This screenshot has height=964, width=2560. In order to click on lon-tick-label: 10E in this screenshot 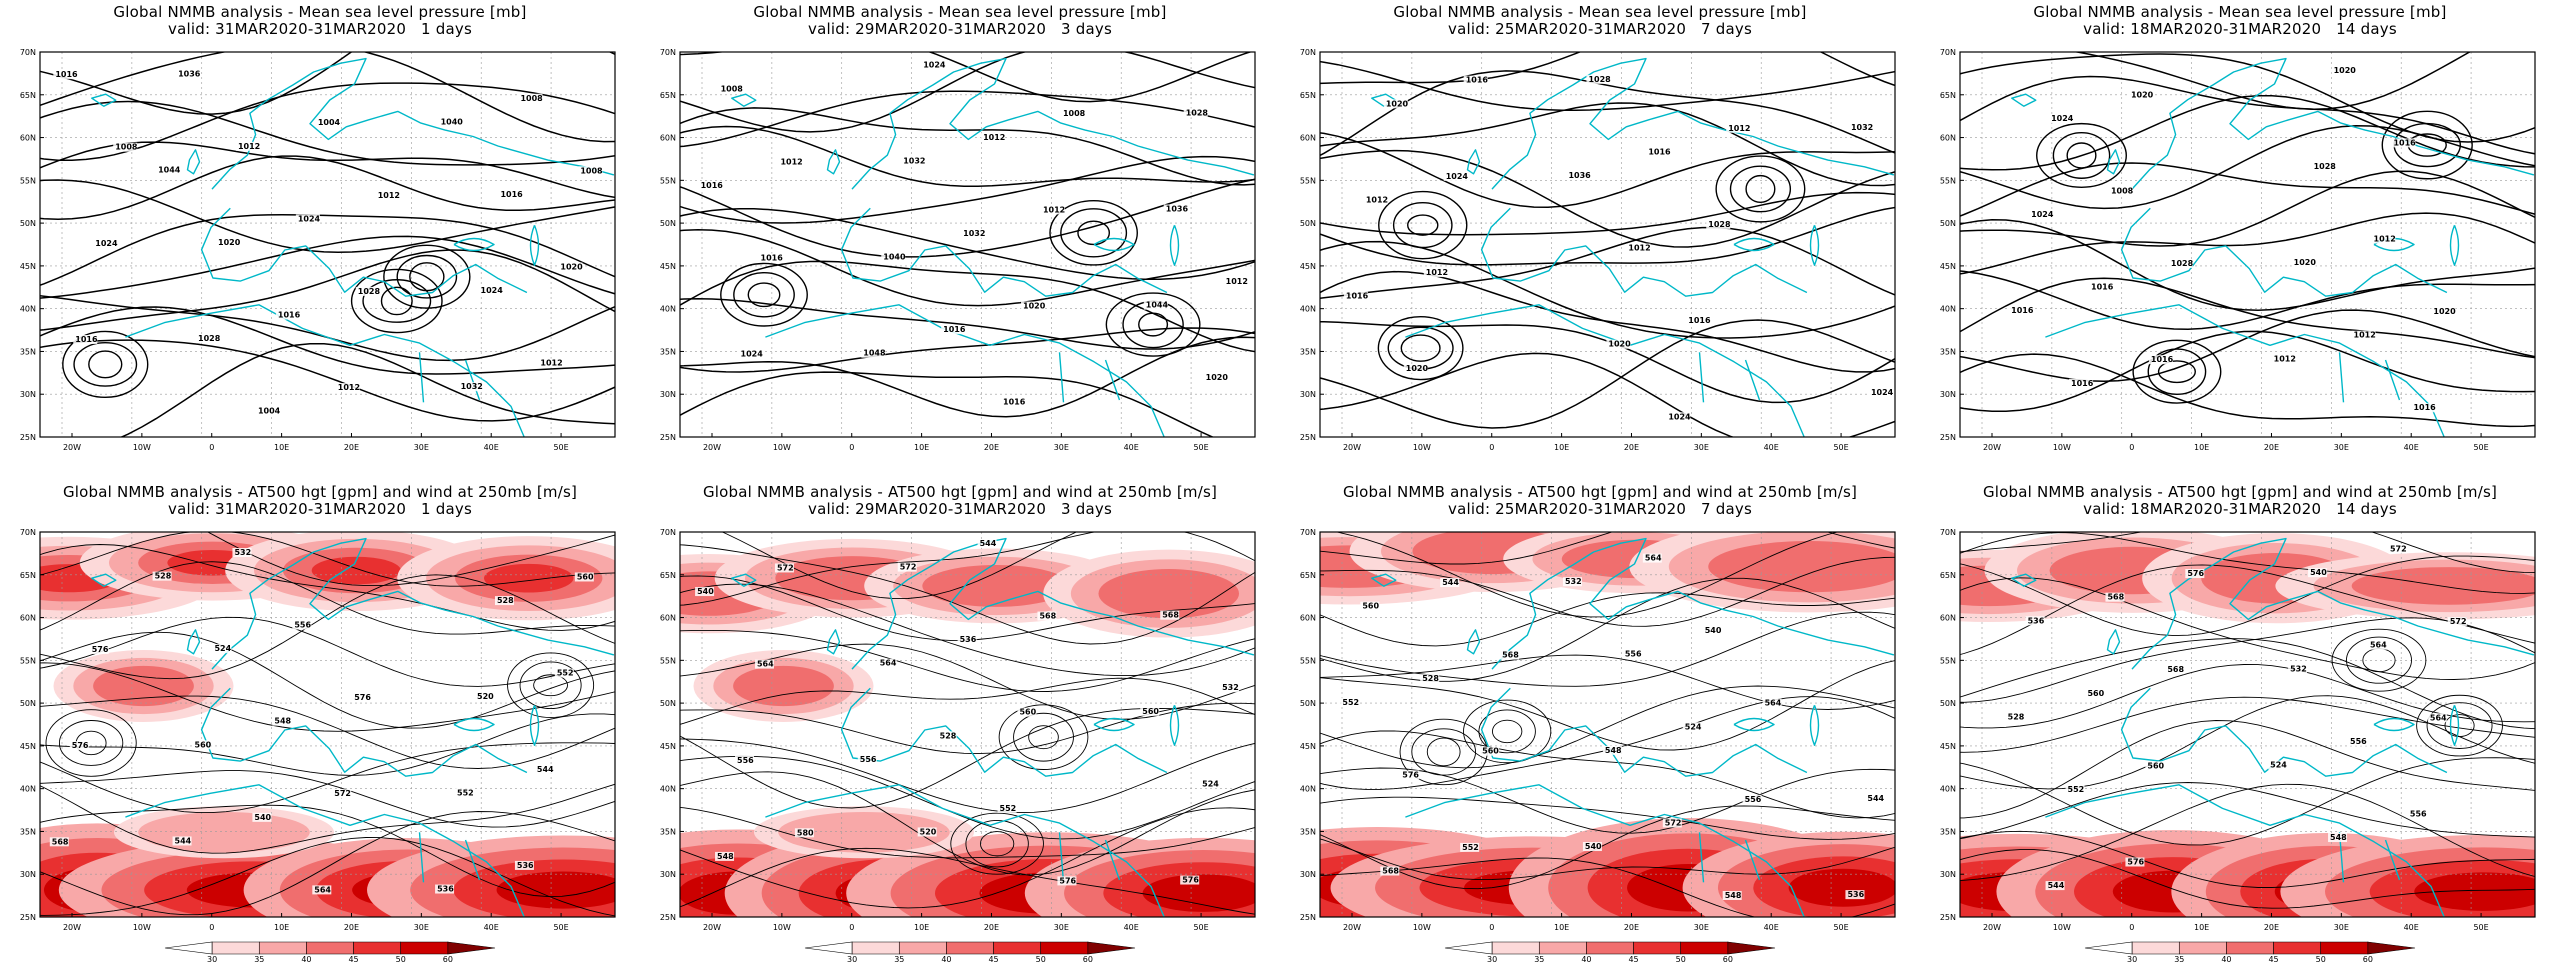, I will do `click(2201, 927)`.